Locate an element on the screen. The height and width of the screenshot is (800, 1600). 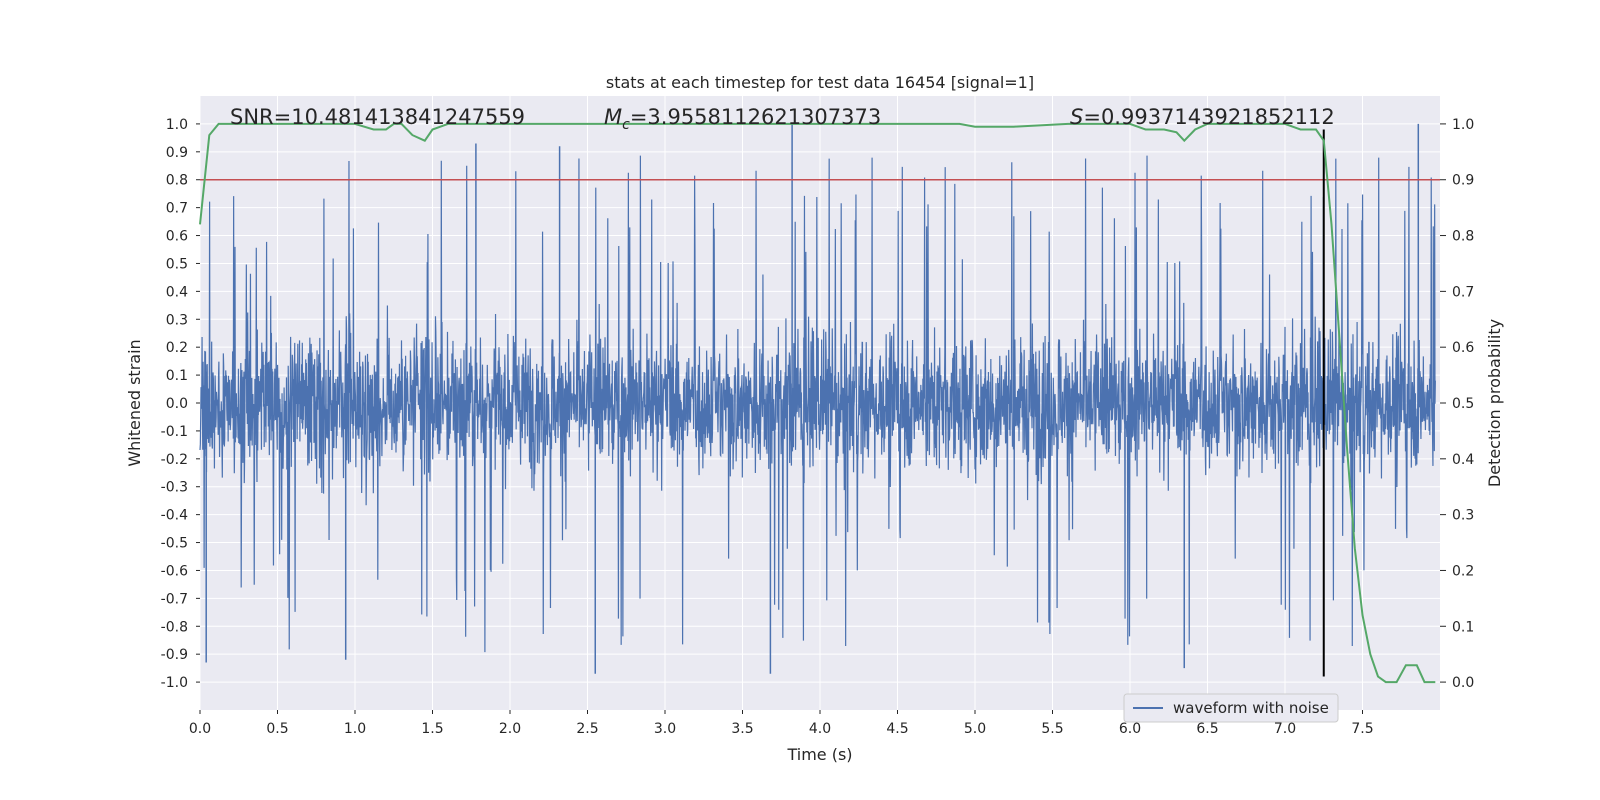
legend-box is located at coordinates (1231, 708).